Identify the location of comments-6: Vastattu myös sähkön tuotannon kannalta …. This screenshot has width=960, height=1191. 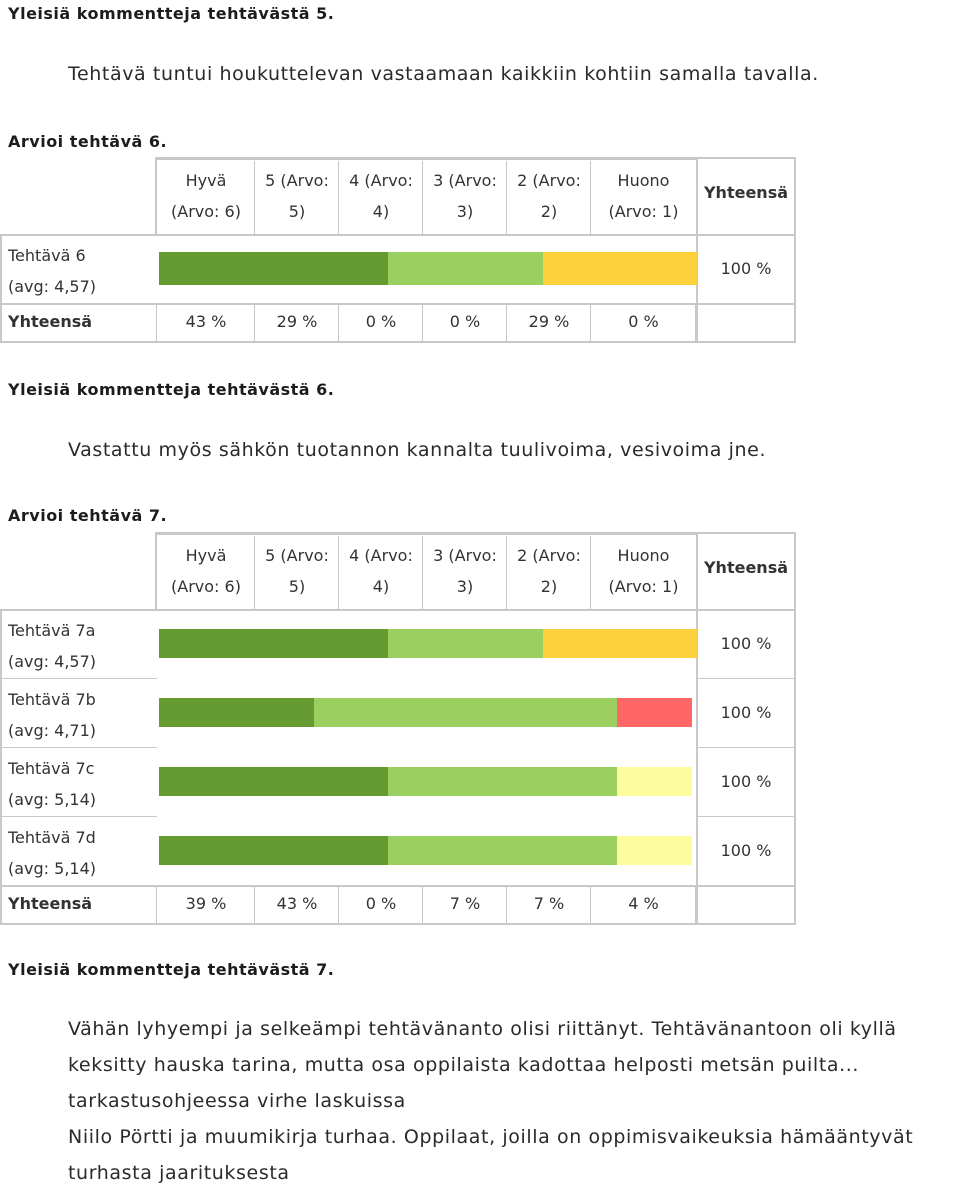
(417, 450).